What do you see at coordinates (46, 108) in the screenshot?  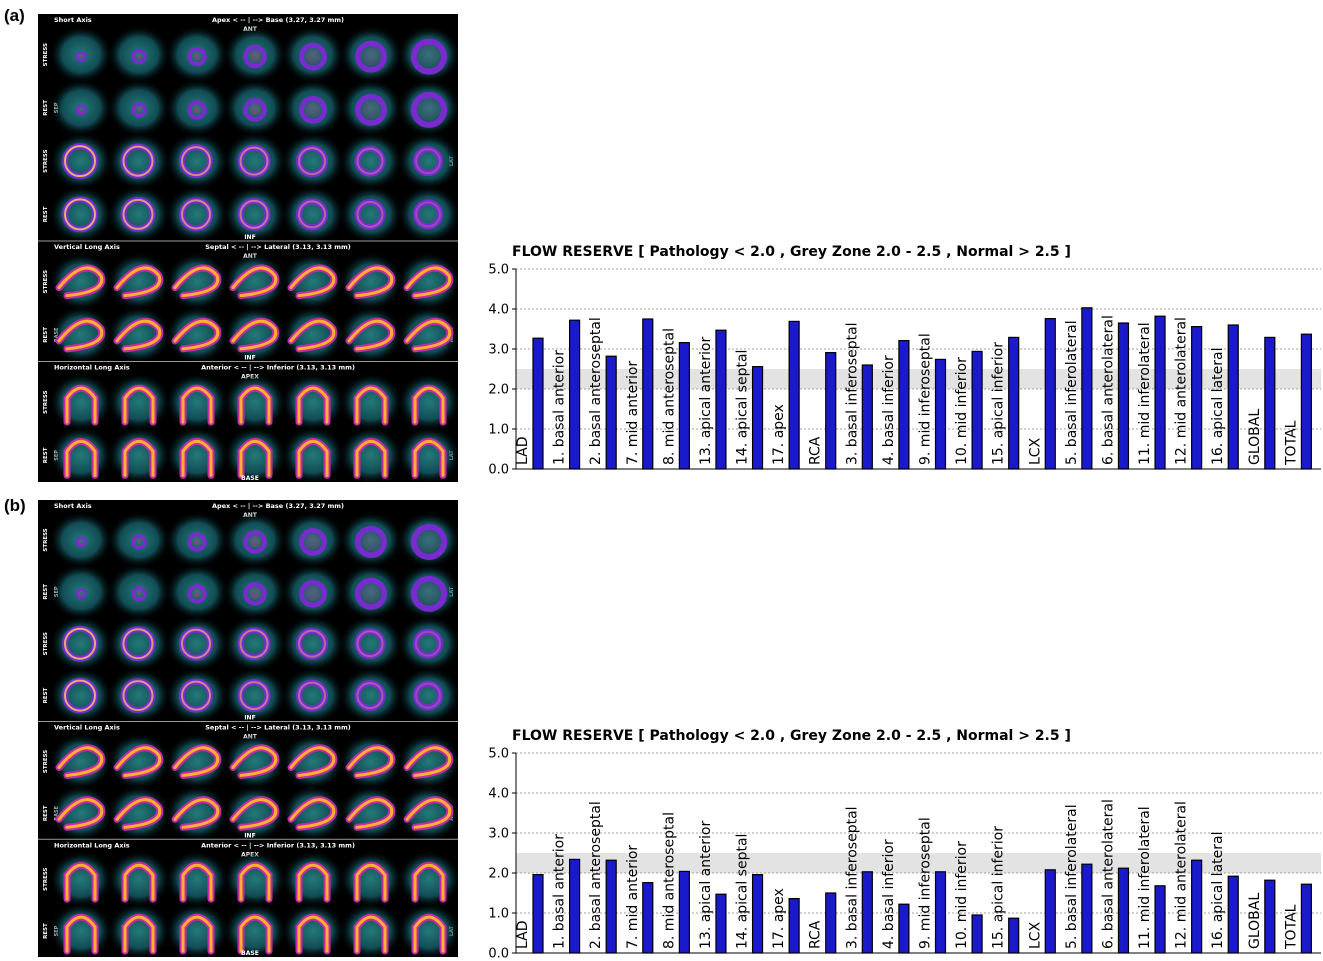 I see `scan-row-tag-a-1: REST` at bounding box center [46, 108].